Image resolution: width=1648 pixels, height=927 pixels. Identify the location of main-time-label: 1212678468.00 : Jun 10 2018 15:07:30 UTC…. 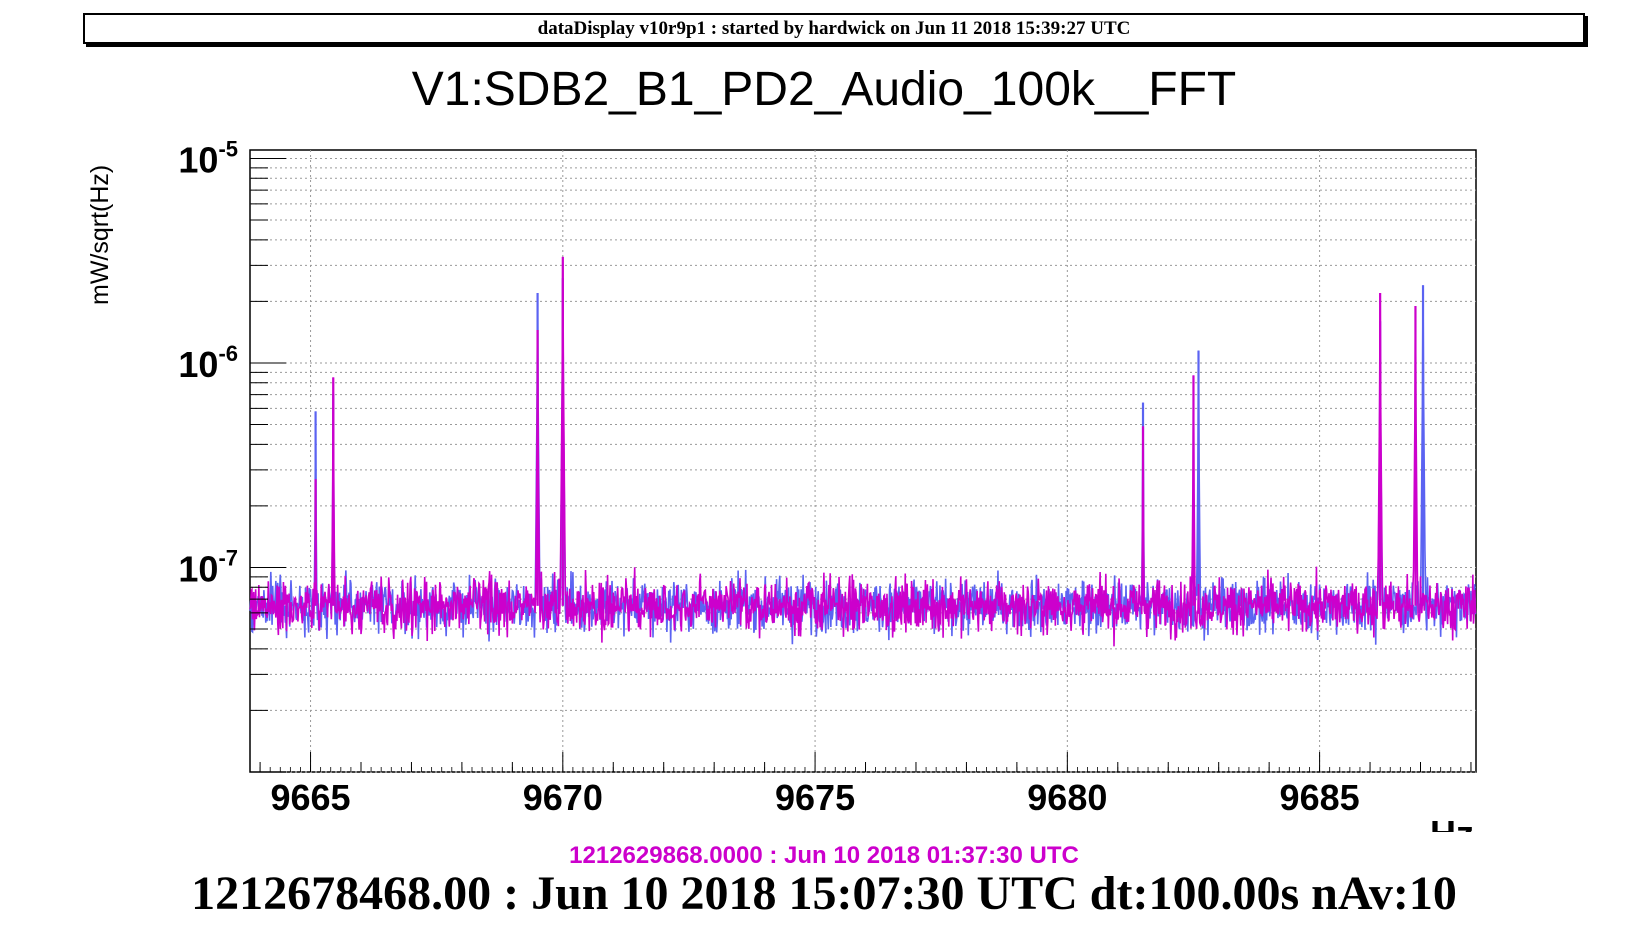
(824, 893).